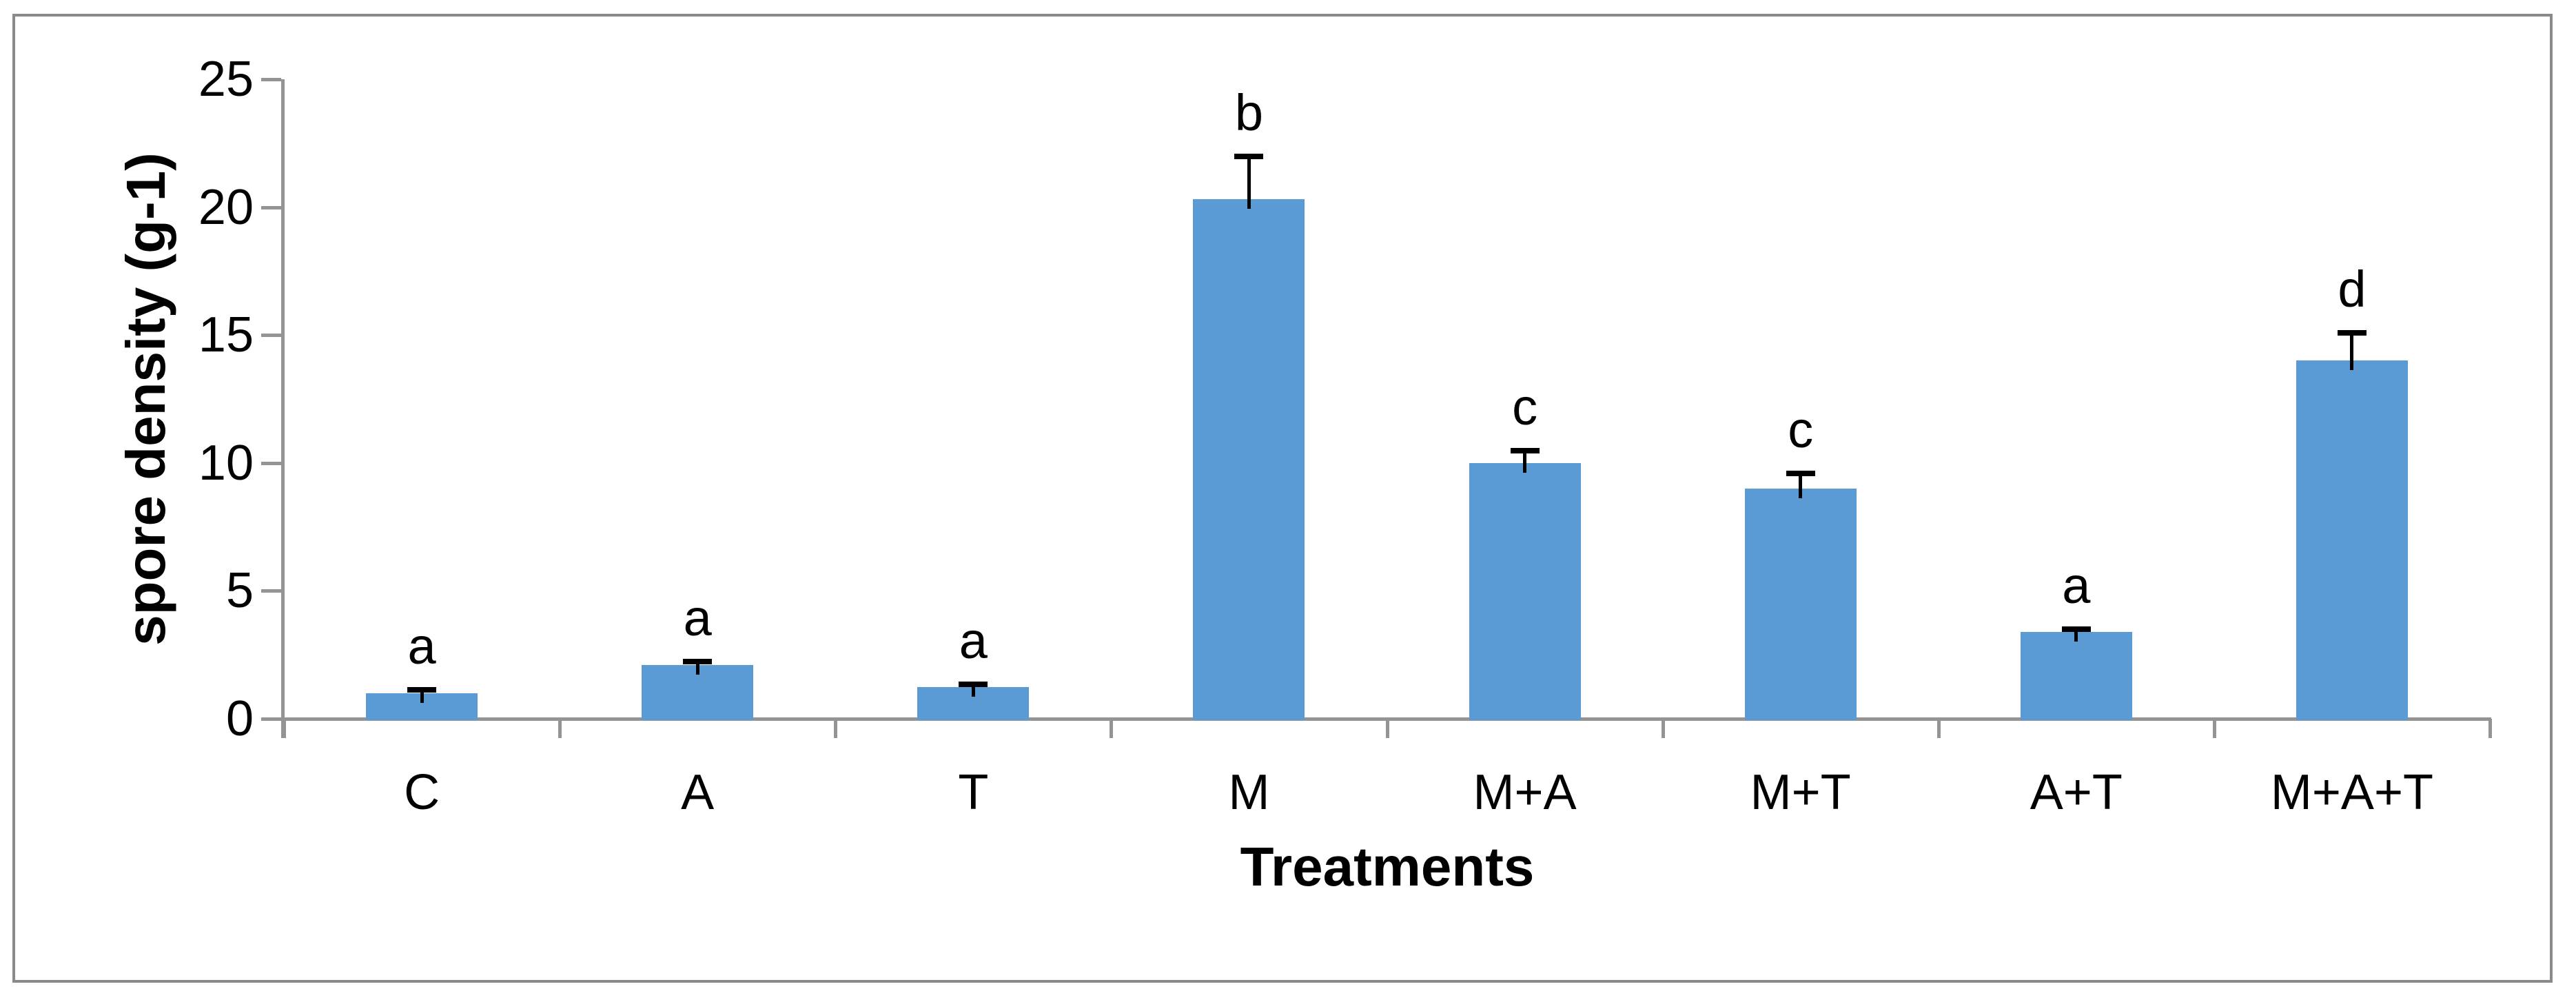 The image size is (2576, 1002). I want to click on y-tick-label: 5, so click(239, 591).